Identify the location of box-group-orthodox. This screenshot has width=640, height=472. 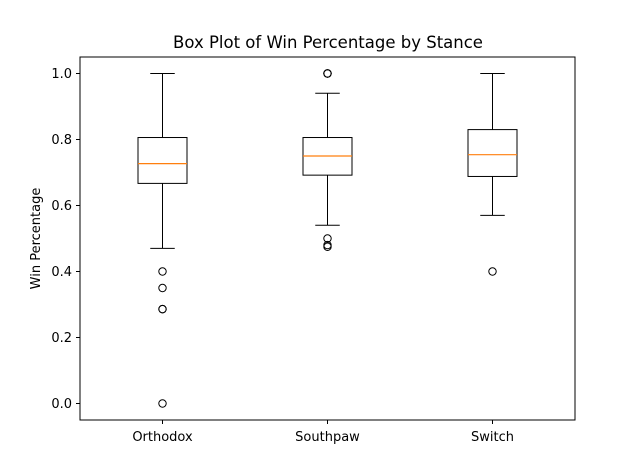
(162, 240).